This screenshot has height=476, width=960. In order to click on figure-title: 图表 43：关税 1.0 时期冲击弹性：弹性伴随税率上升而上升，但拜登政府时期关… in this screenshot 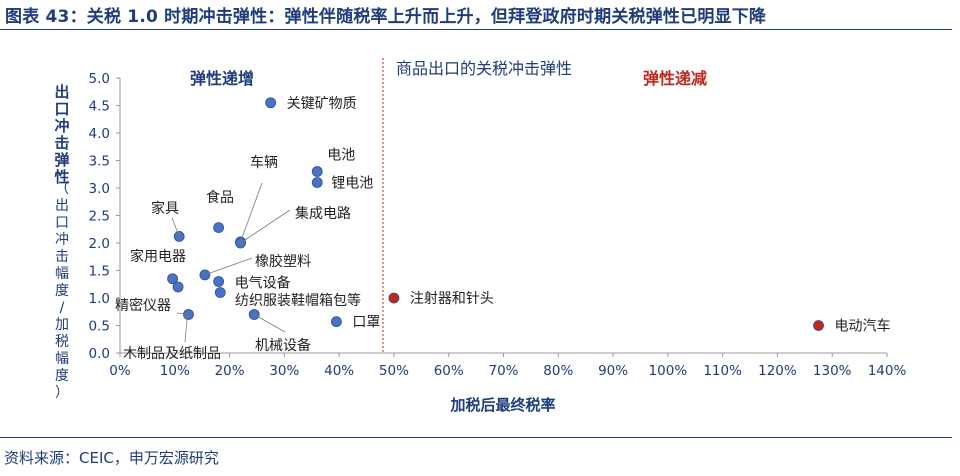, I will do `click(386, 17)`.